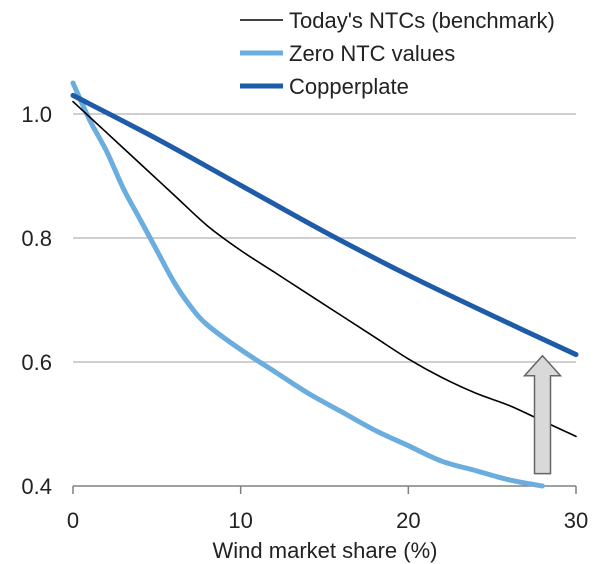 The image size is (598, 564). Describe the element at coordinates (576, 520) in the screenshot. I see `x-tick-label: 30` at that location.